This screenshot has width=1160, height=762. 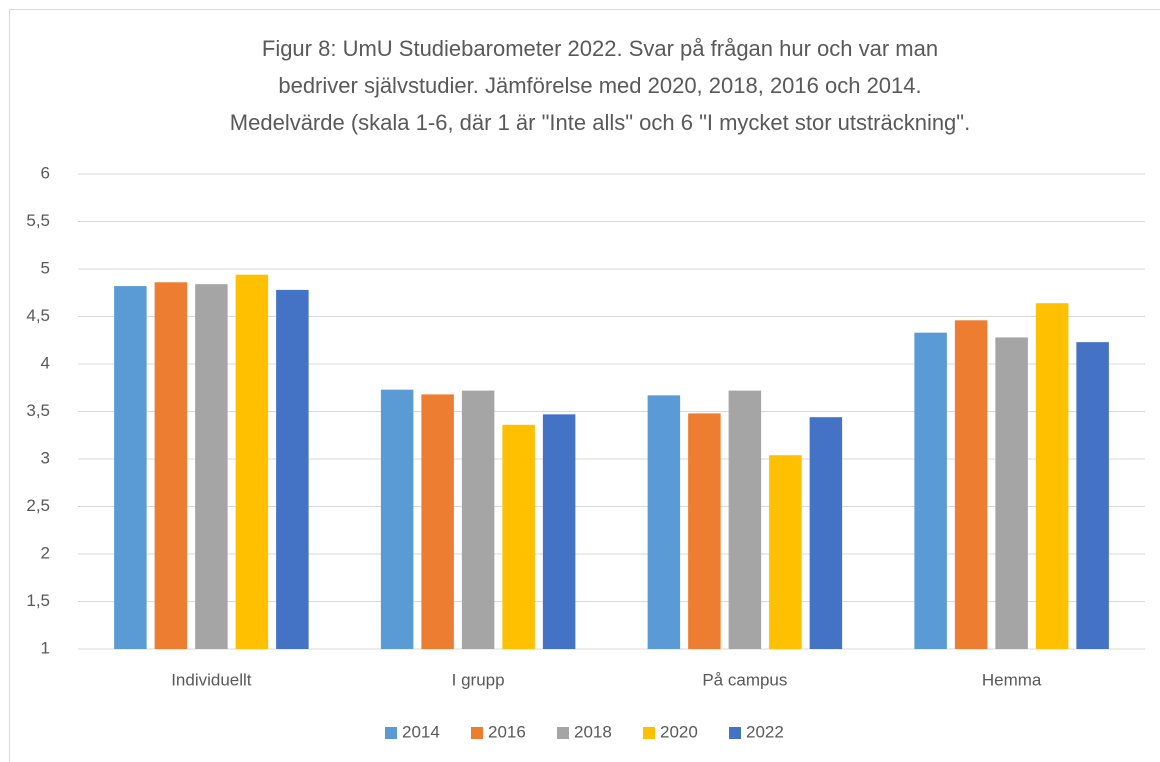 What do you see at coordinates (1012, 679) in the screenshot?
I see `x-tick-label: Hemma` at bounding box center [1012, 679].